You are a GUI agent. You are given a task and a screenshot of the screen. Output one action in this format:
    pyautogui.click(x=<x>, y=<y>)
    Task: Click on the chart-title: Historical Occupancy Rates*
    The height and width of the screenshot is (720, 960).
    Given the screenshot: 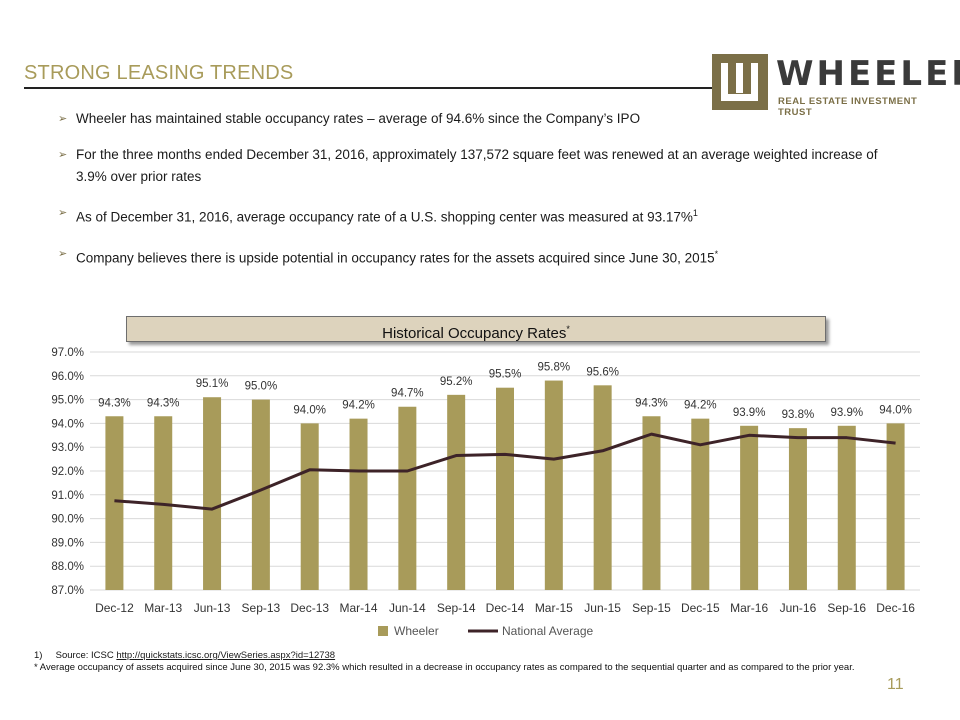 What is the action you would take?
    pyautogui.click(x=476, y=329)
    